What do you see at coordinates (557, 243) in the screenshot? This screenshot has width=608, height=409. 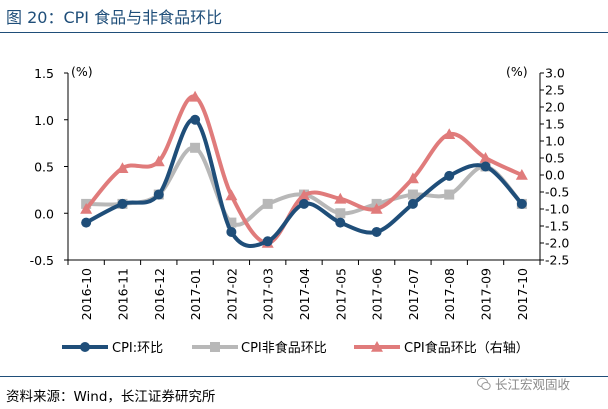 I see `right-tick-label: -2.0` at bounding box center [557, 243].